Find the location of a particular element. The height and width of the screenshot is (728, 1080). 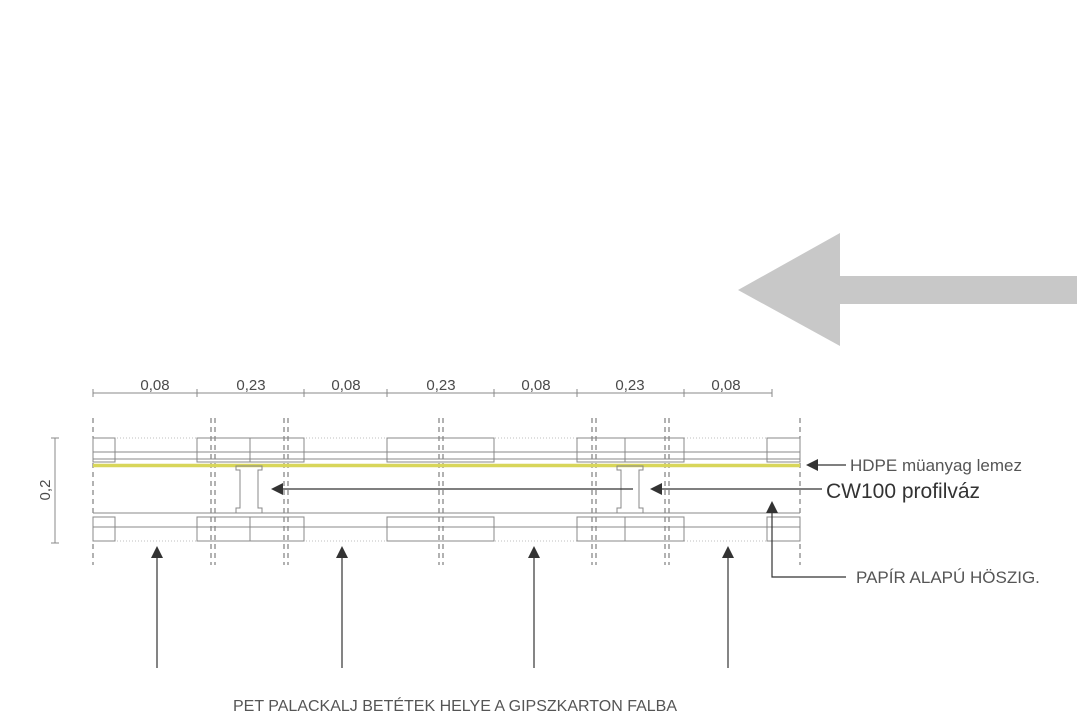

height-dimension: 0,2 is located at coordinates (48, 490).